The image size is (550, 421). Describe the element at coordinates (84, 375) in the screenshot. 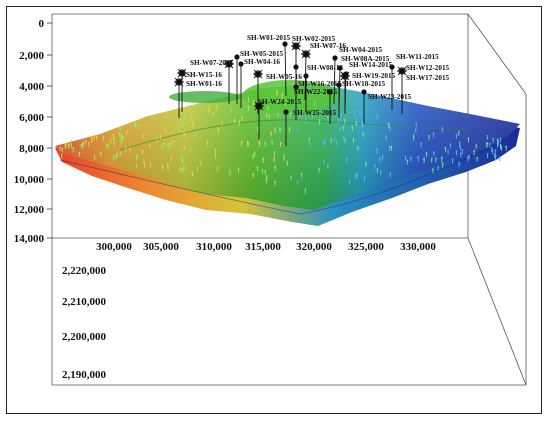

I see `northing-tick-label: 2,190,000` at that location.